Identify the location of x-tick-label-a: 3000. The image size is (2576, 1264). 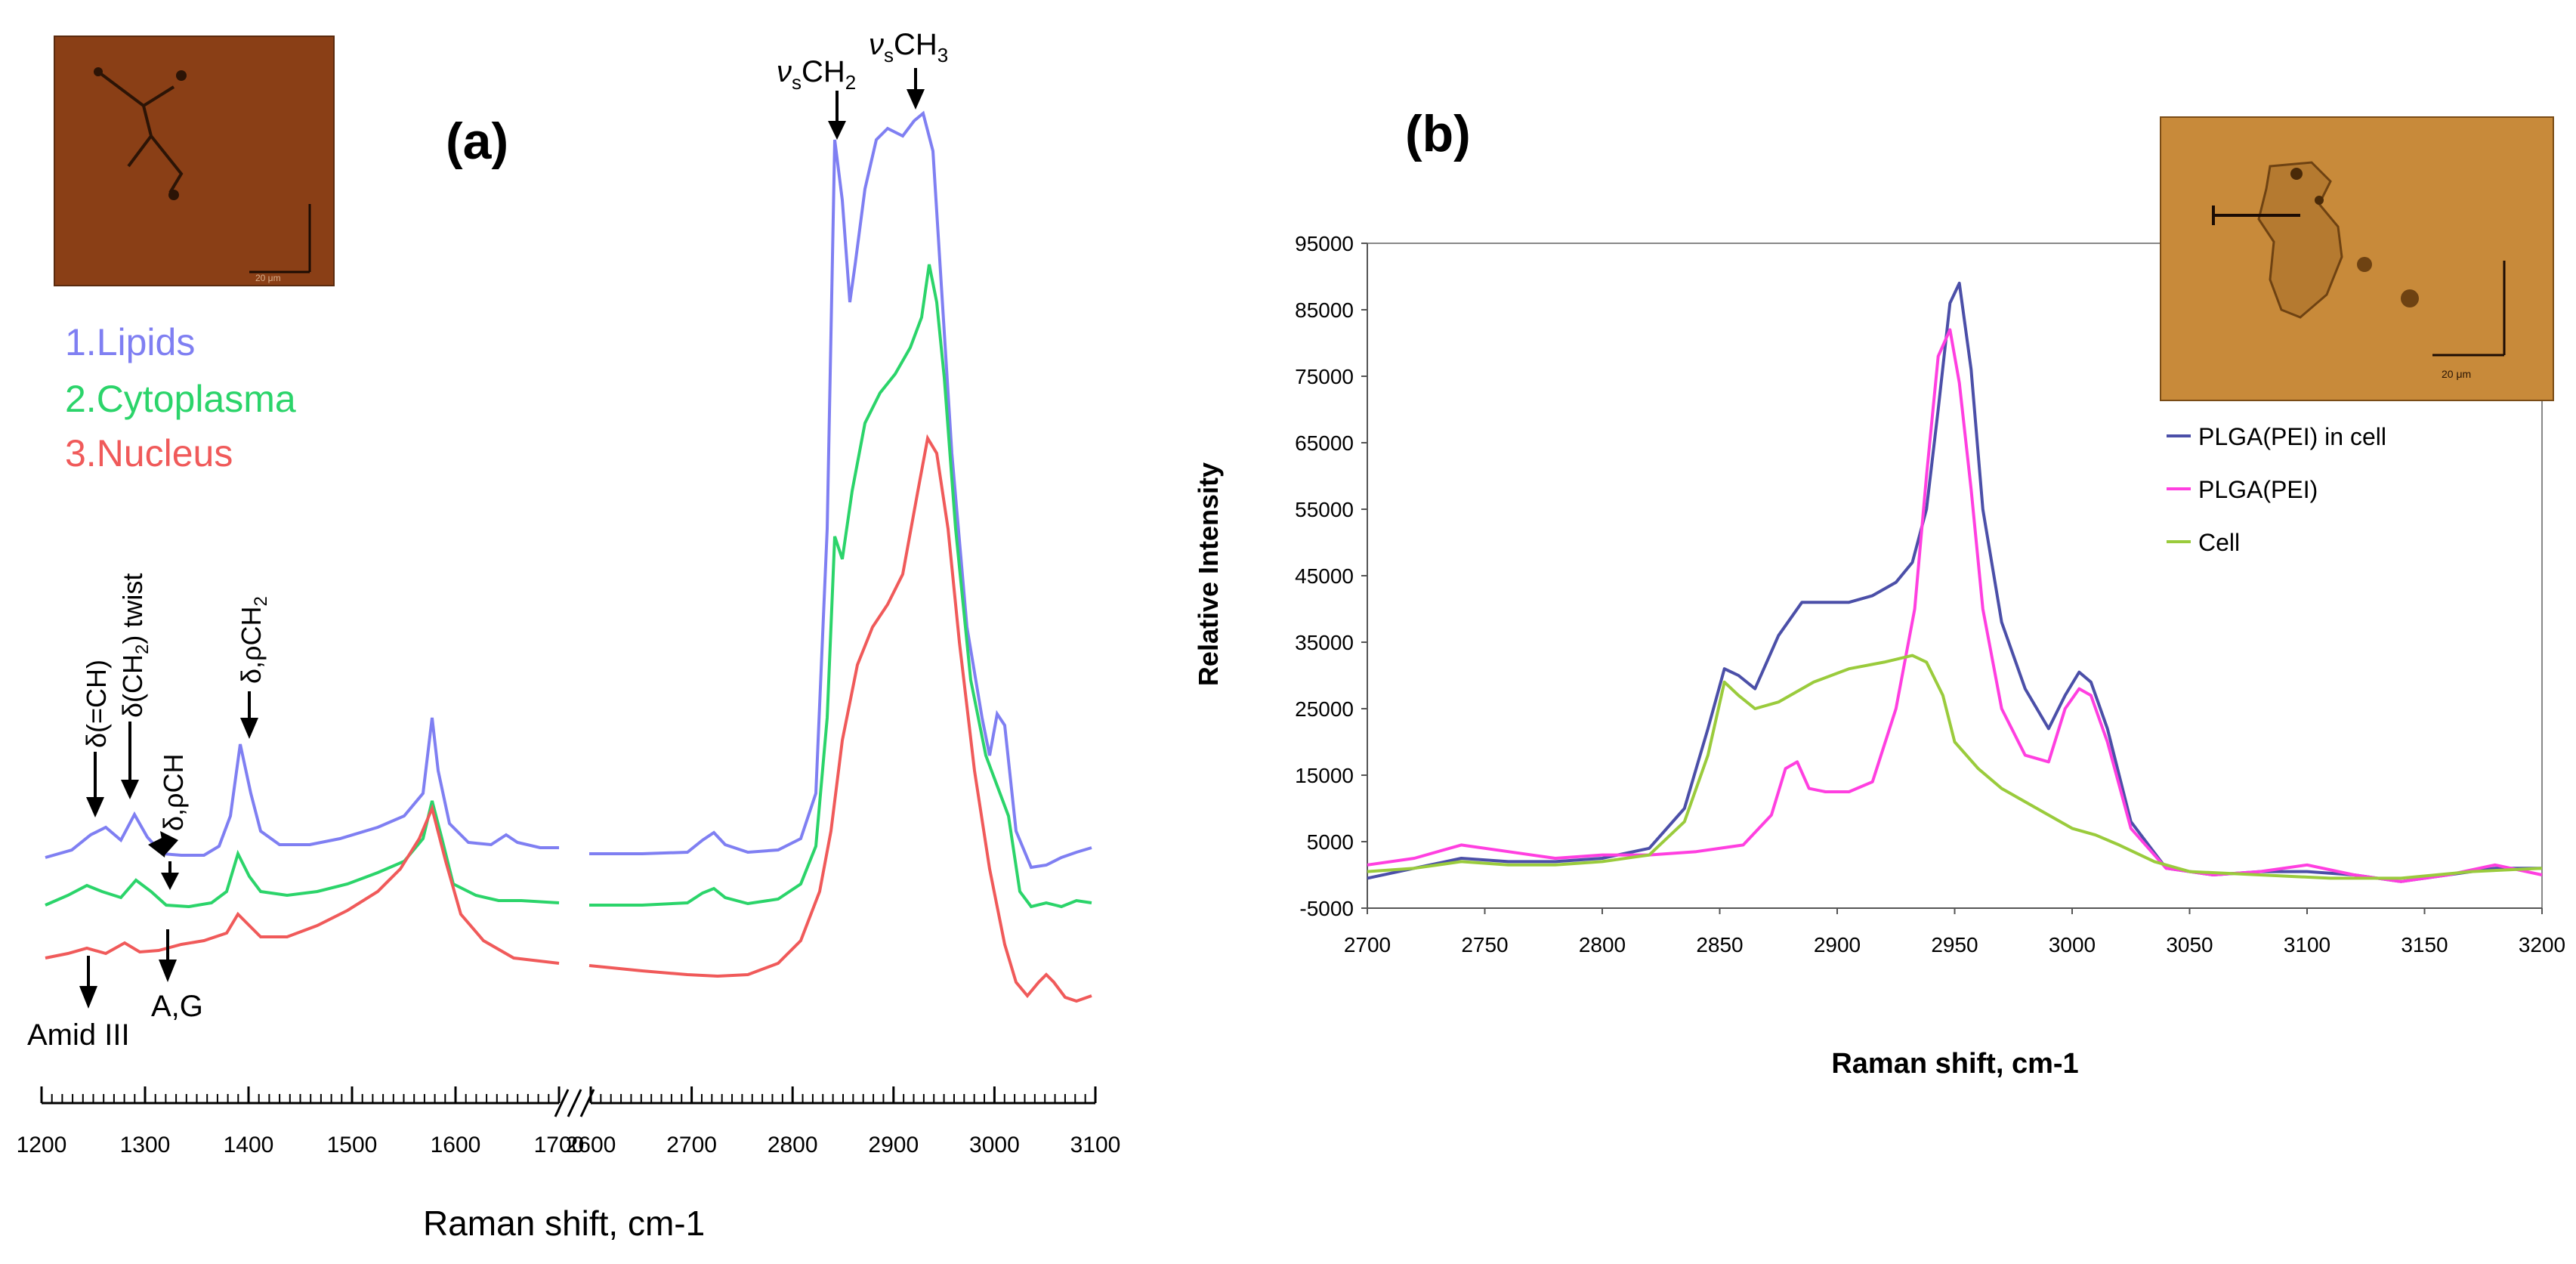
(994, 1145).